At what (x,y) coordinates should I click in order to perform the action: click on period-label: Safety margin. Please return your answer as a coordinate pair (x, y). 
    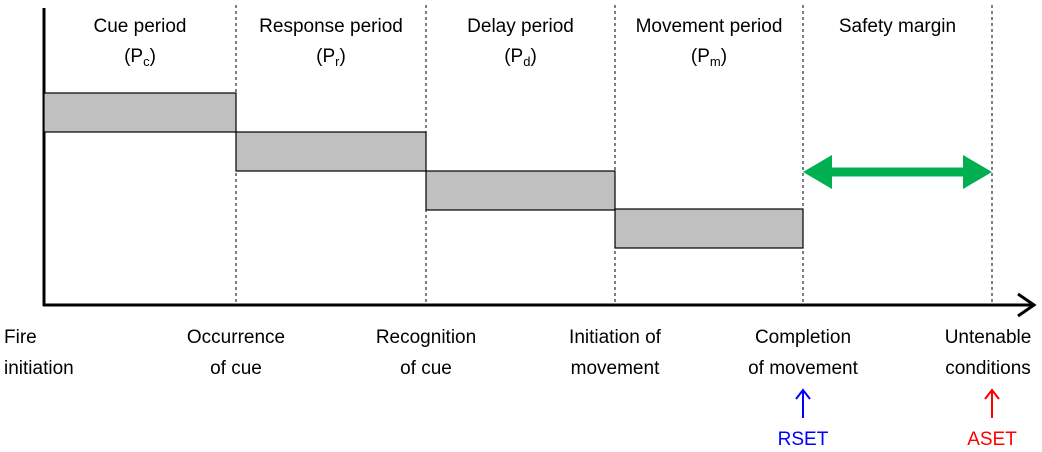
    Looking at the image, I should click on (897, 26).